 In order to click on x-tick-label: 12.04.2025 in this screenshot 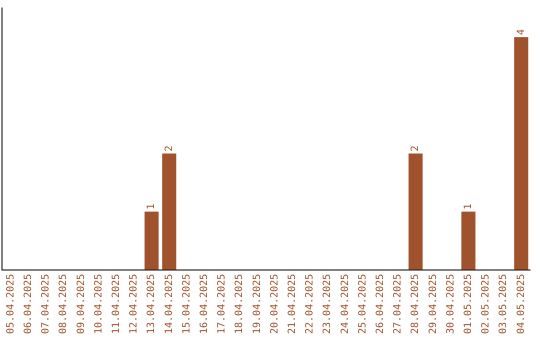, I will do `click(134, 304)`.